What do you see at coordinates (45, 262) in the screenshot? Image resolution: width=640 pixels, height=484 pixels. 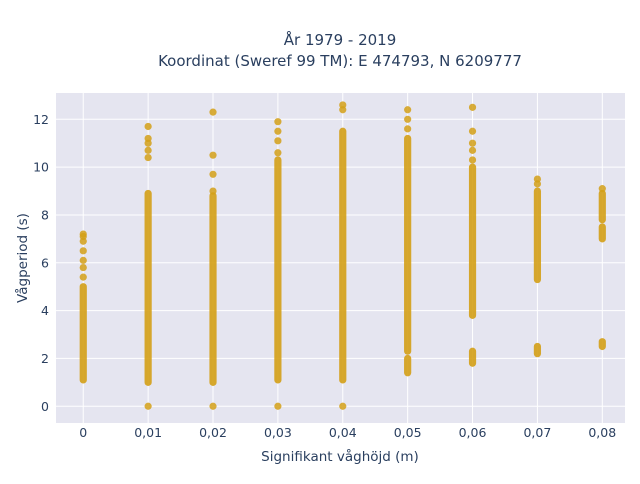 I see `y-tick-label: 6` at bounding box center [45, 262].